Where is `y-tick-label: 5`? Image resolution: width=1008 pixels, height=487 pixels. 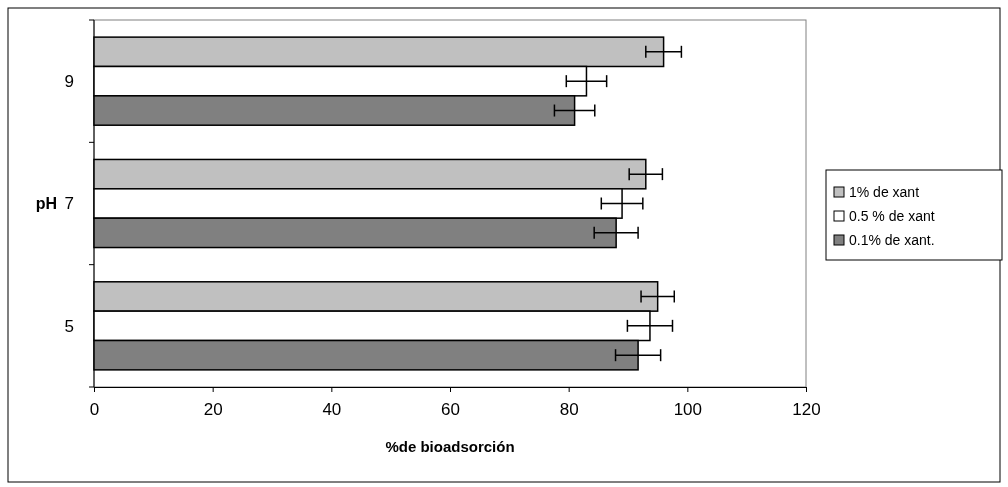
y-tick-label: 5 is located at coordinates (69, 326).